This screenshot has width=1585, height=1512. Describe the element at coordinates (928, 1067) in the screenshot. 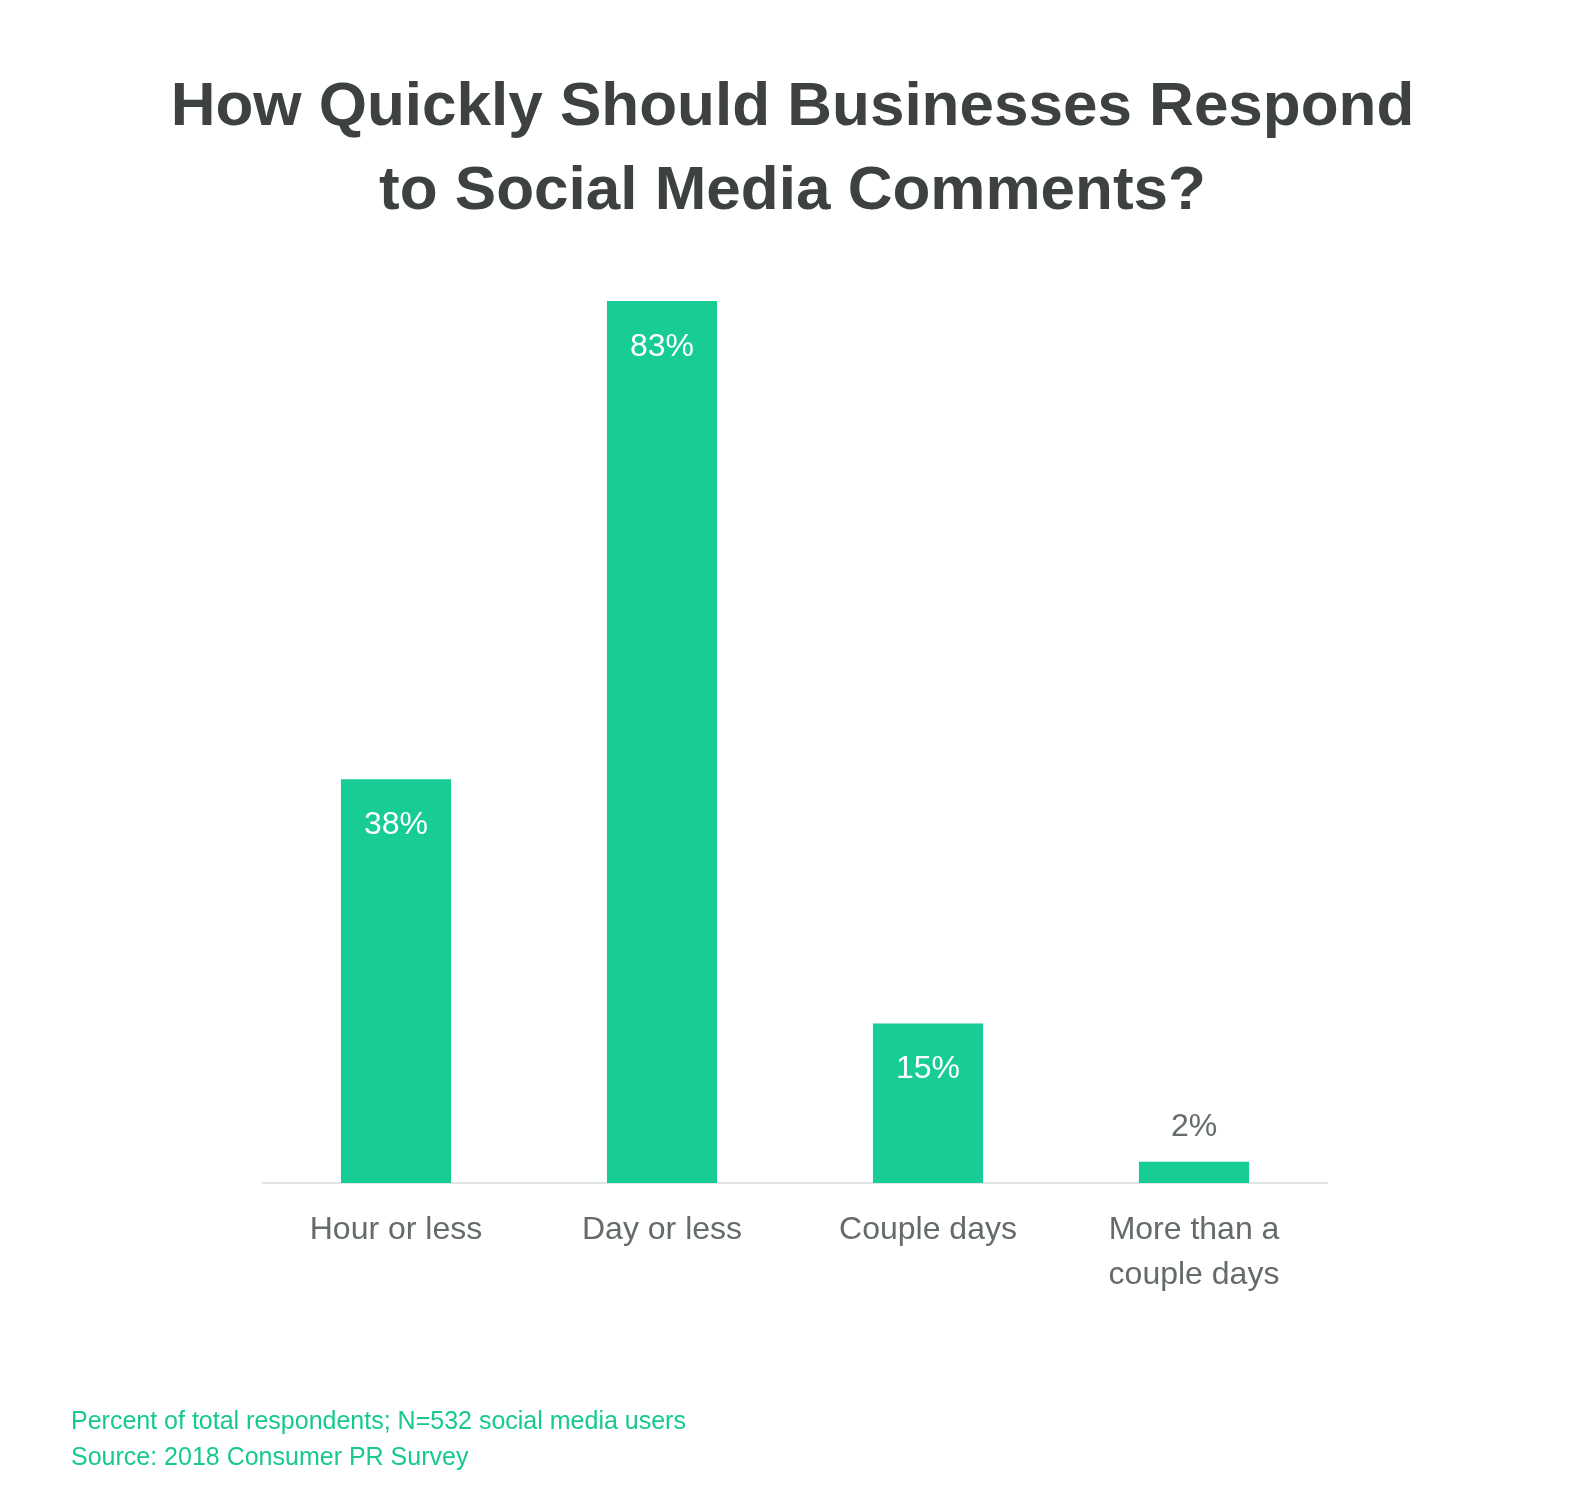

I see `data-label: 15%` at that location.